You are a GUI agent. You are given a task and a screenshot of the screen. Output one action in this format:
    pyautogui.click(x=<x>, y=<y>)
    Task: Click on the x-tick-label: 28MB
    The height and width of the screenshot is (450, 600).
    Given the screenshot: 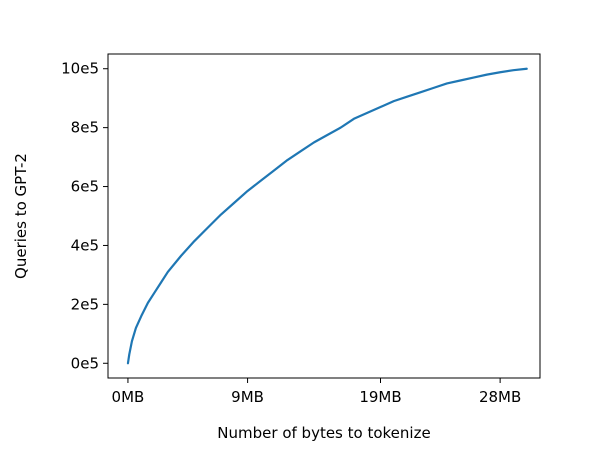 What is the action you would take?
    pyautogui.click(x=500, y=397)
    